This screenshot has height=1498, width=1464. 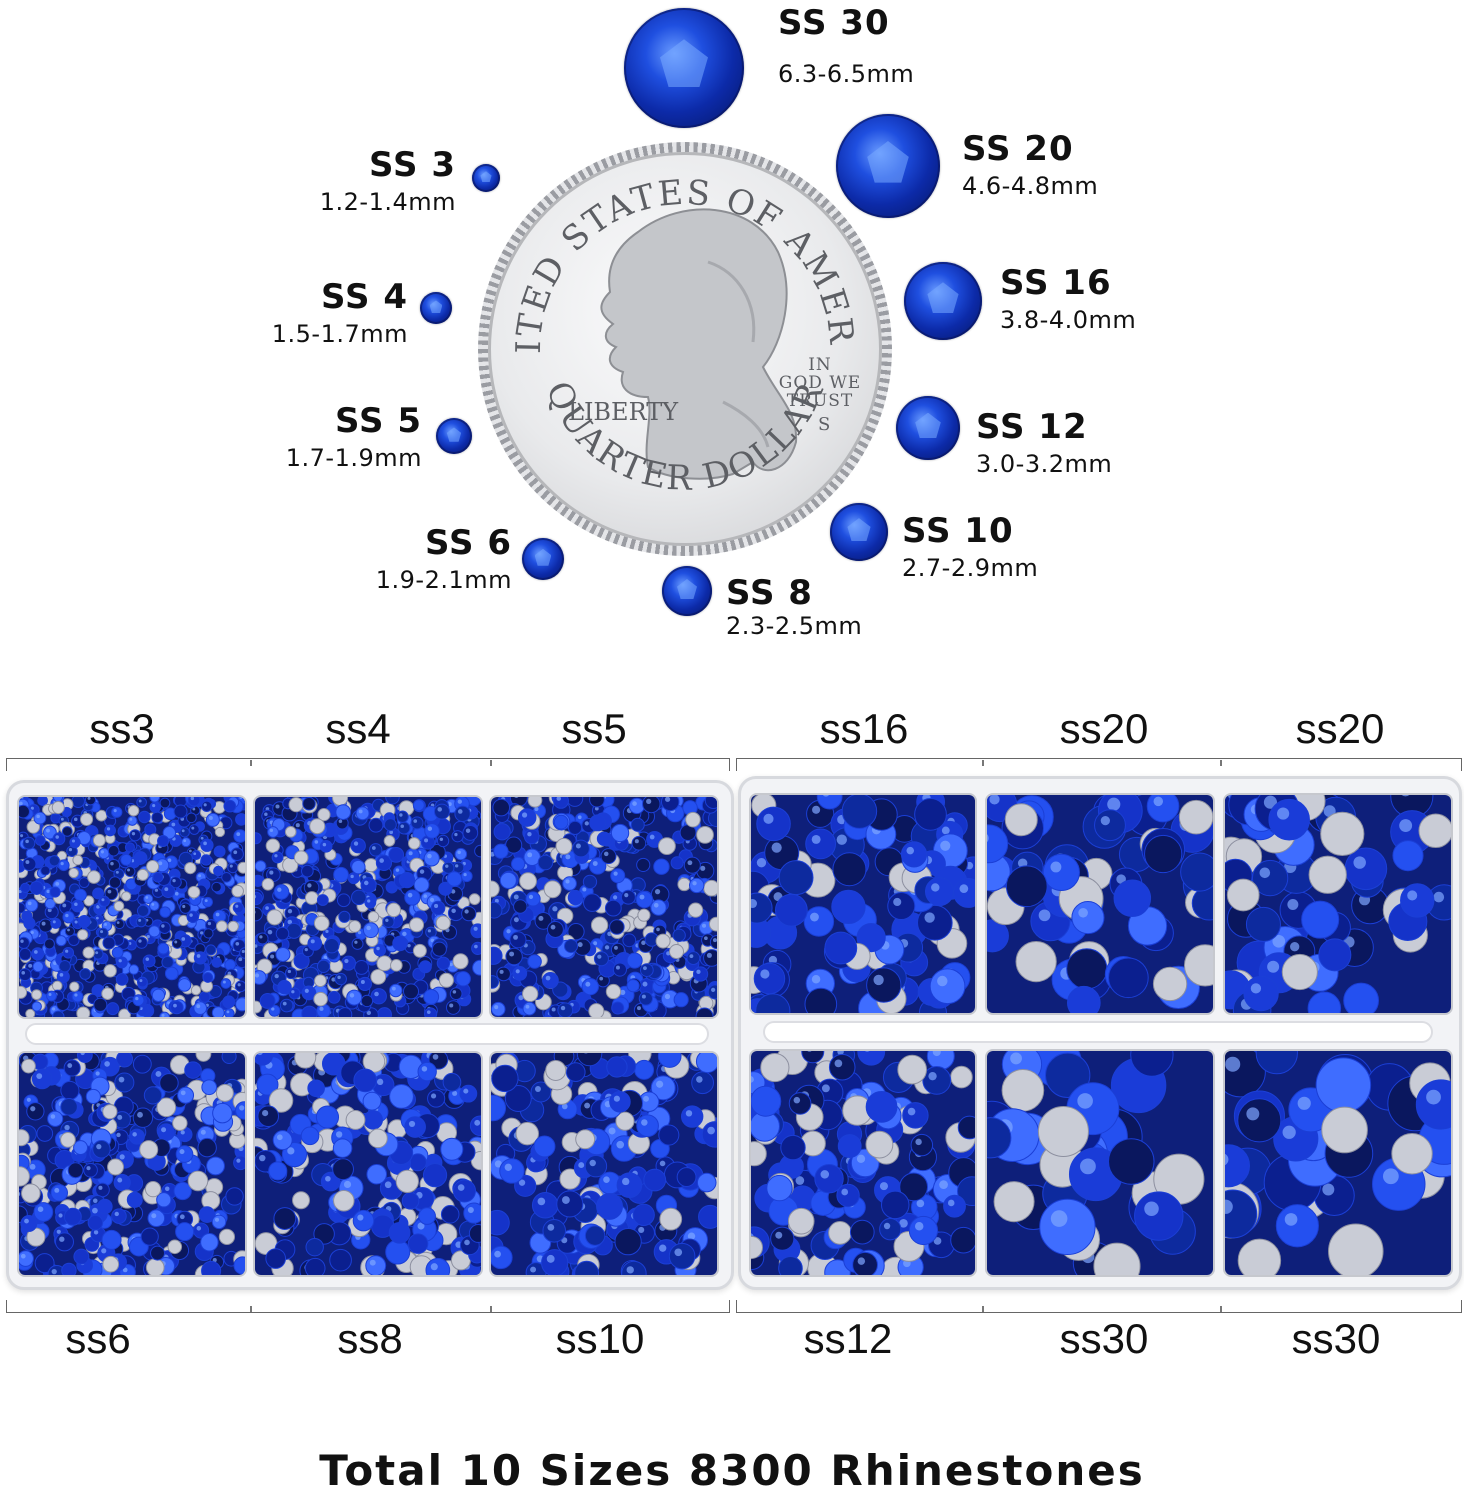 I want to click on size-label-ss6: SS 6 1.9-2.1mm, so click(x=422, y=559).